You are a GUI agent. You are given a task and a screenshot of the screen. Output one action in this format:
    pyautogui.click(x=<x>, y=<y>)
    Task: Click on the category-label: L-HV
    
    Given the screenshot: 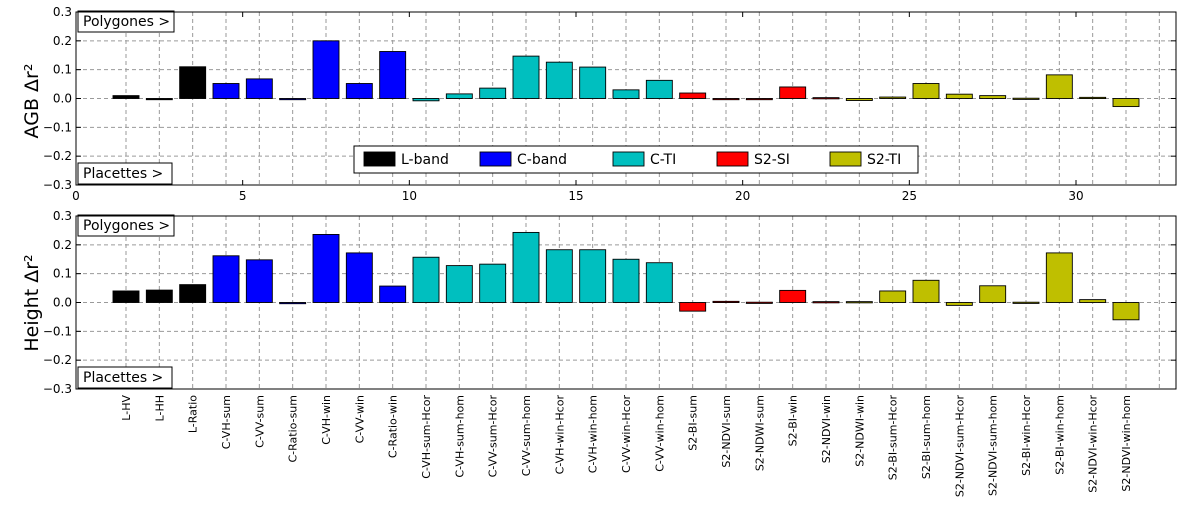 What is the action you would take?
    pyautogui.click(x=126, y=408)
    